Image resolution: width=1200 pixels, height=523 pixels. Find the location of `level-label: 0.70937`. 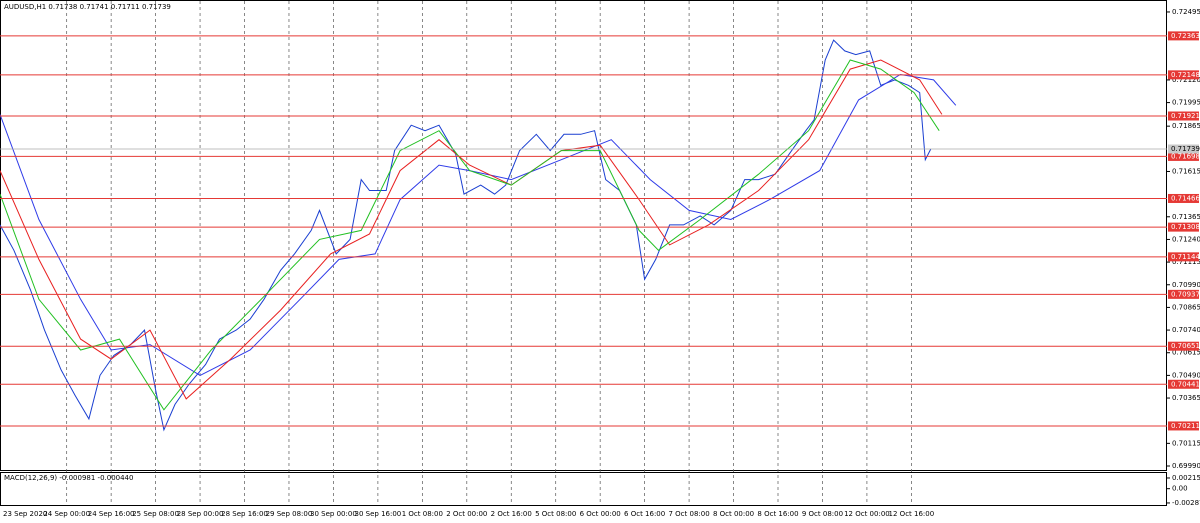

level-label: 0.70937 is located at coordinates (1185, 294).